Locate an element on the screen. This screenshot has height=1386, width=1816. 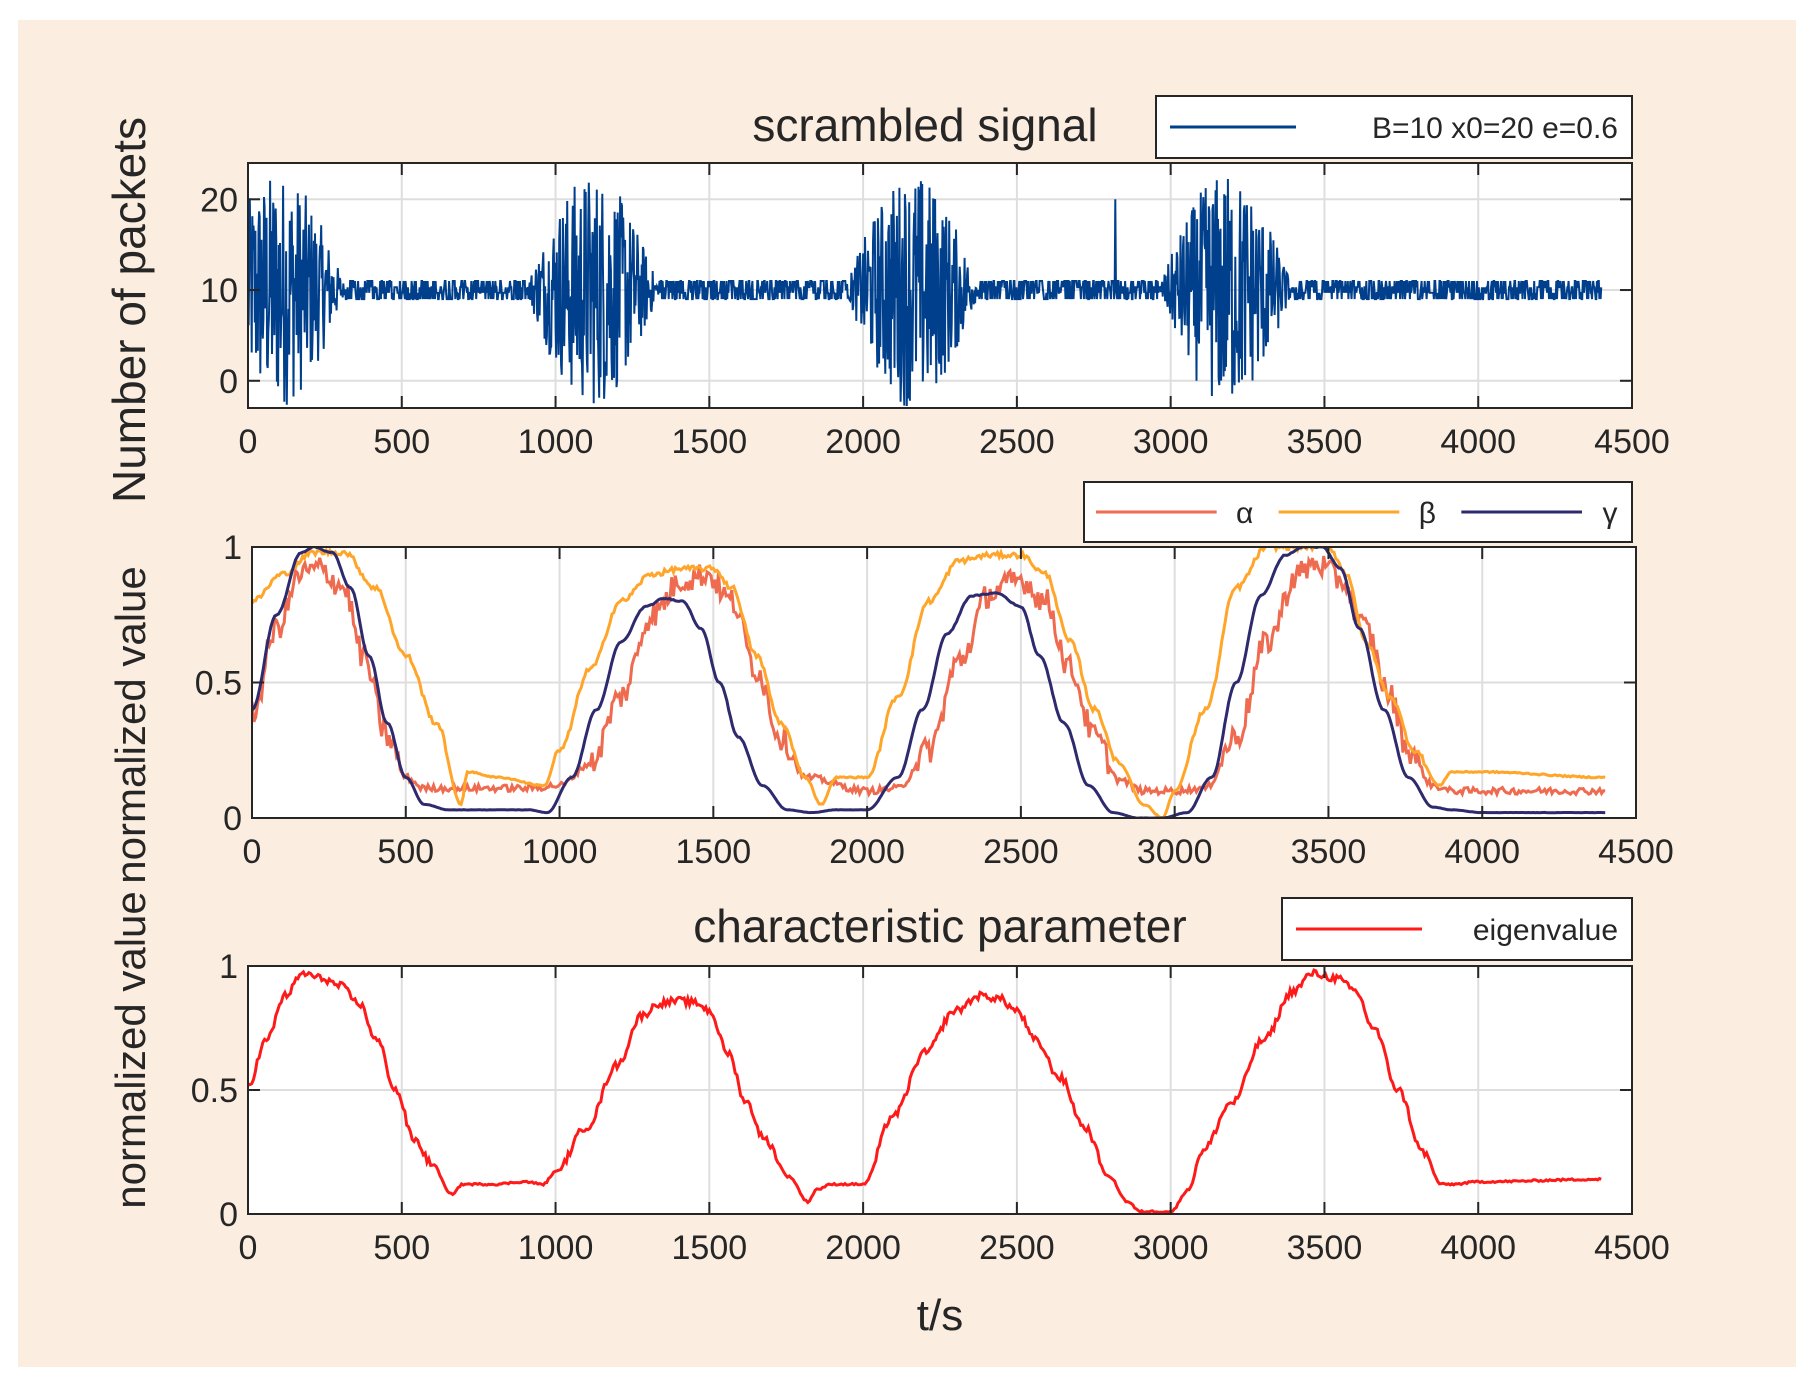
legend-label: B=10 x0=20 e=0.6 is located at coordinates (1495, 128).